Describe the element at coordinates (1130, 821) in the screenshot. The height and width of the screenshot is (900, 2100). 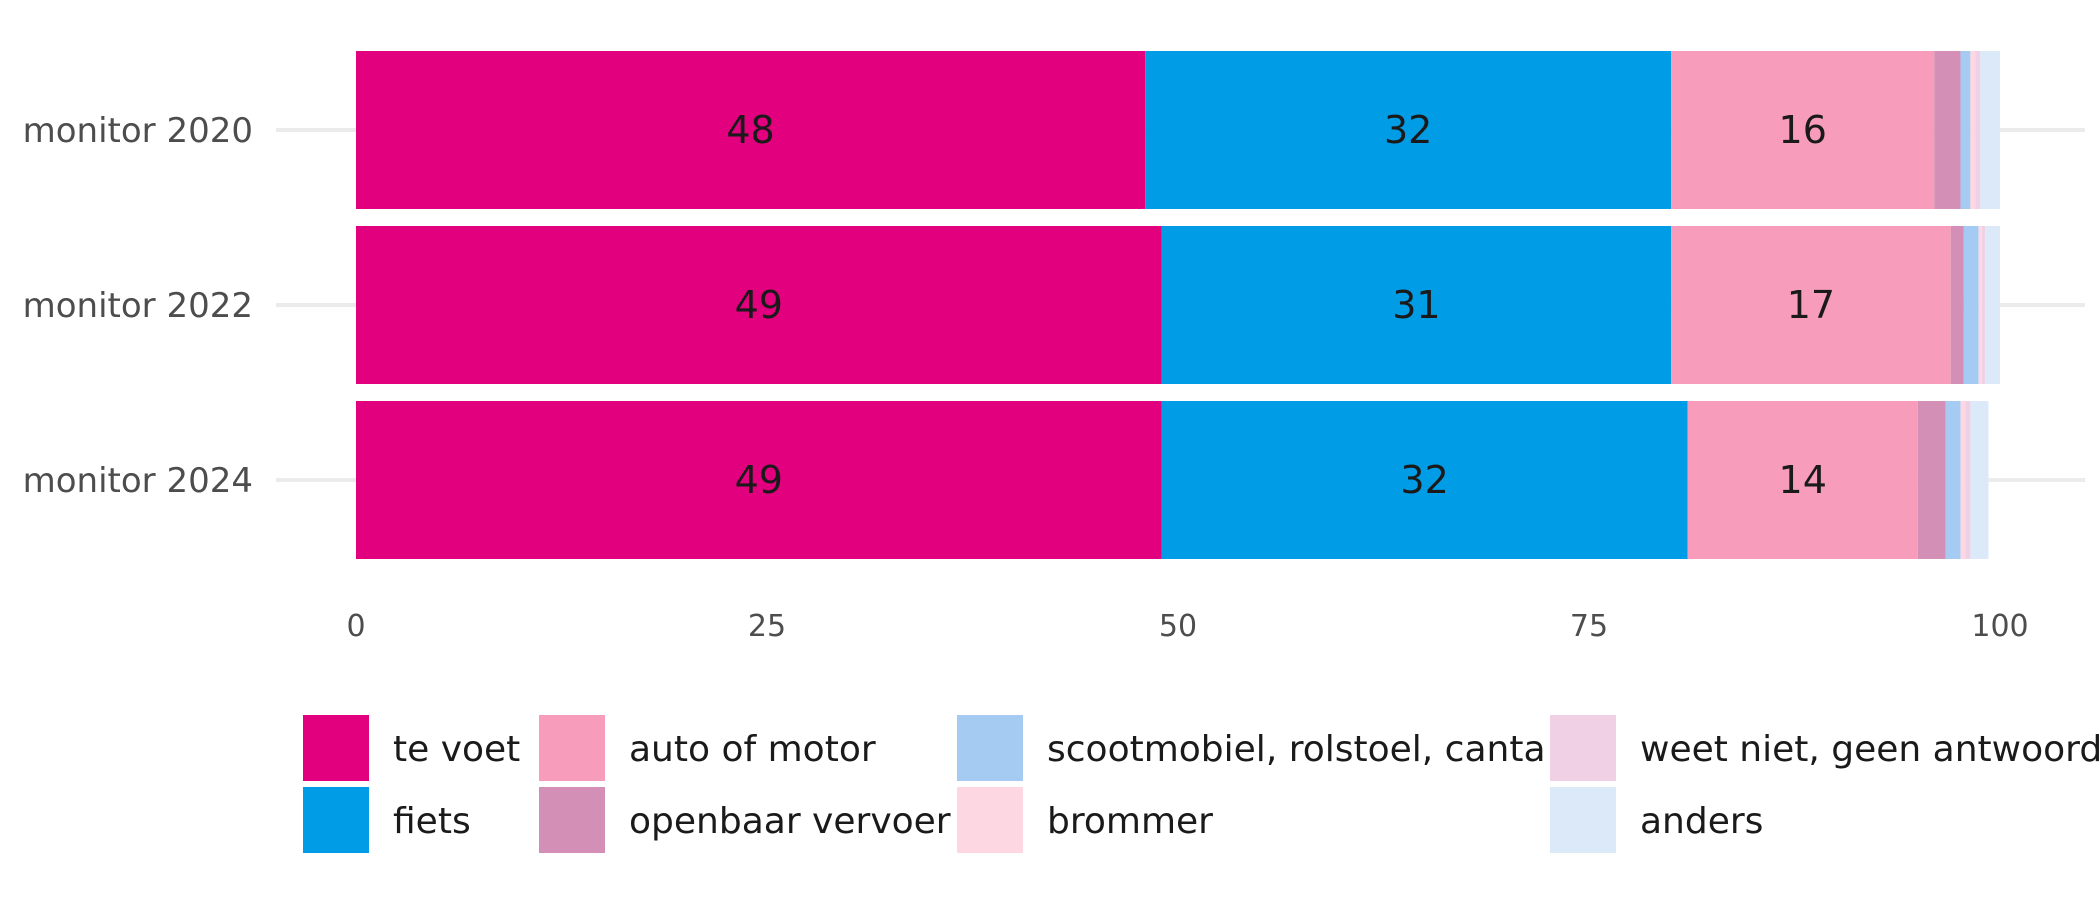
I see `legend-label: brommer` at that location.